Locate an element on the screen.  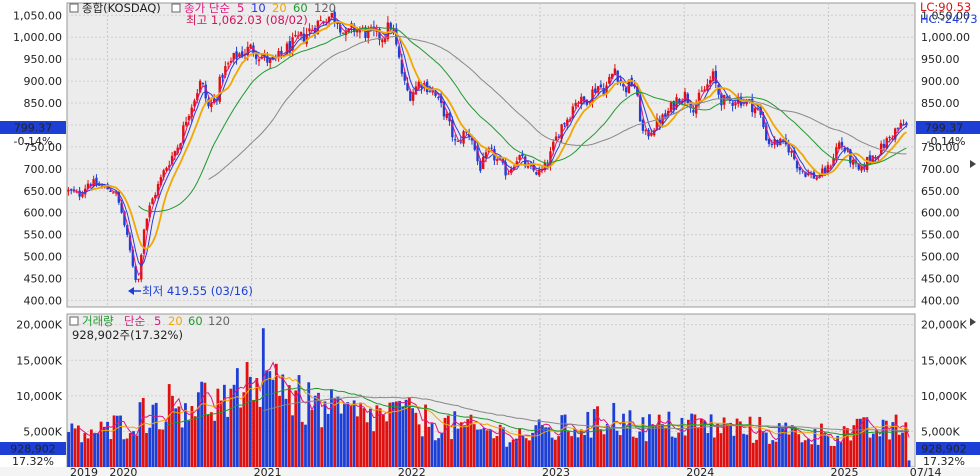
volume-y-tick-left: 5,000K is located at coordinates (42, 431).